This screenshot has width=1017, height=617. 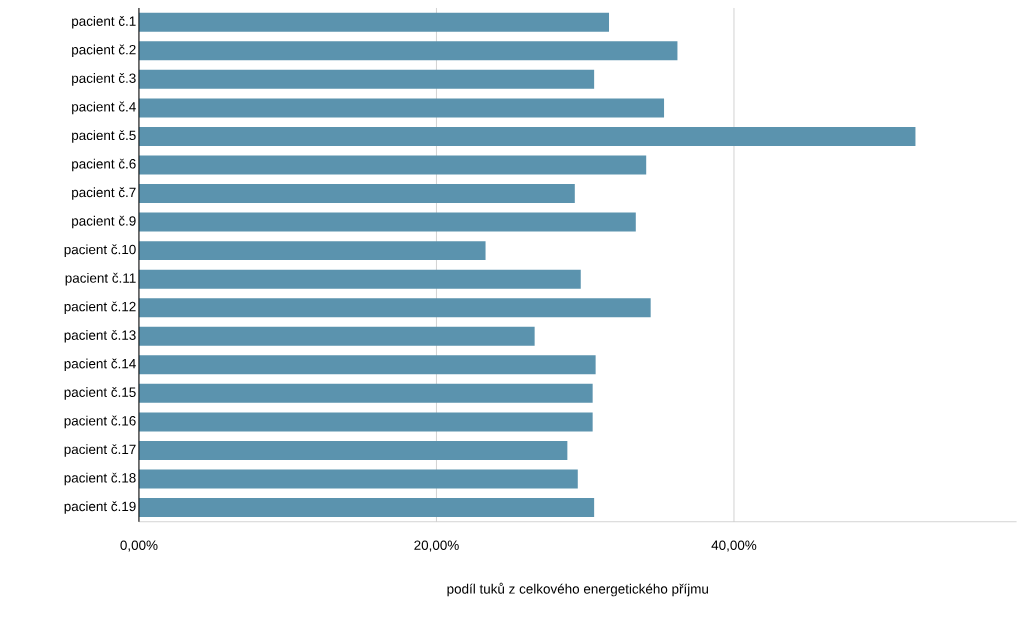 I want to click on y-tick-label: pacient č.10, so click(x=100, y=251).